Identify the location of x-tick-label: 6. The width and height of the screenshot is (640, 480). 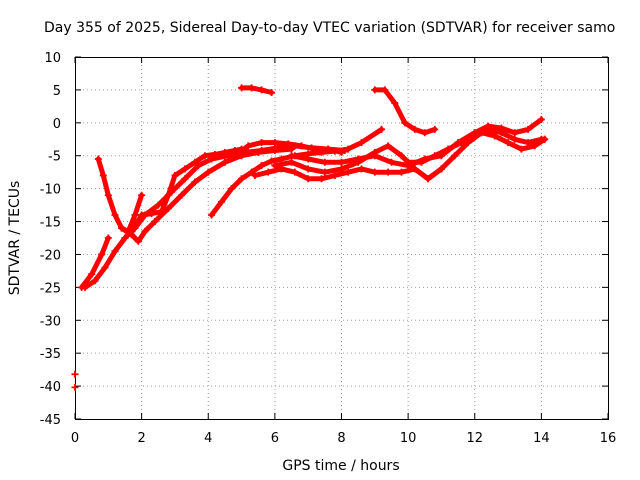
(275, 438).